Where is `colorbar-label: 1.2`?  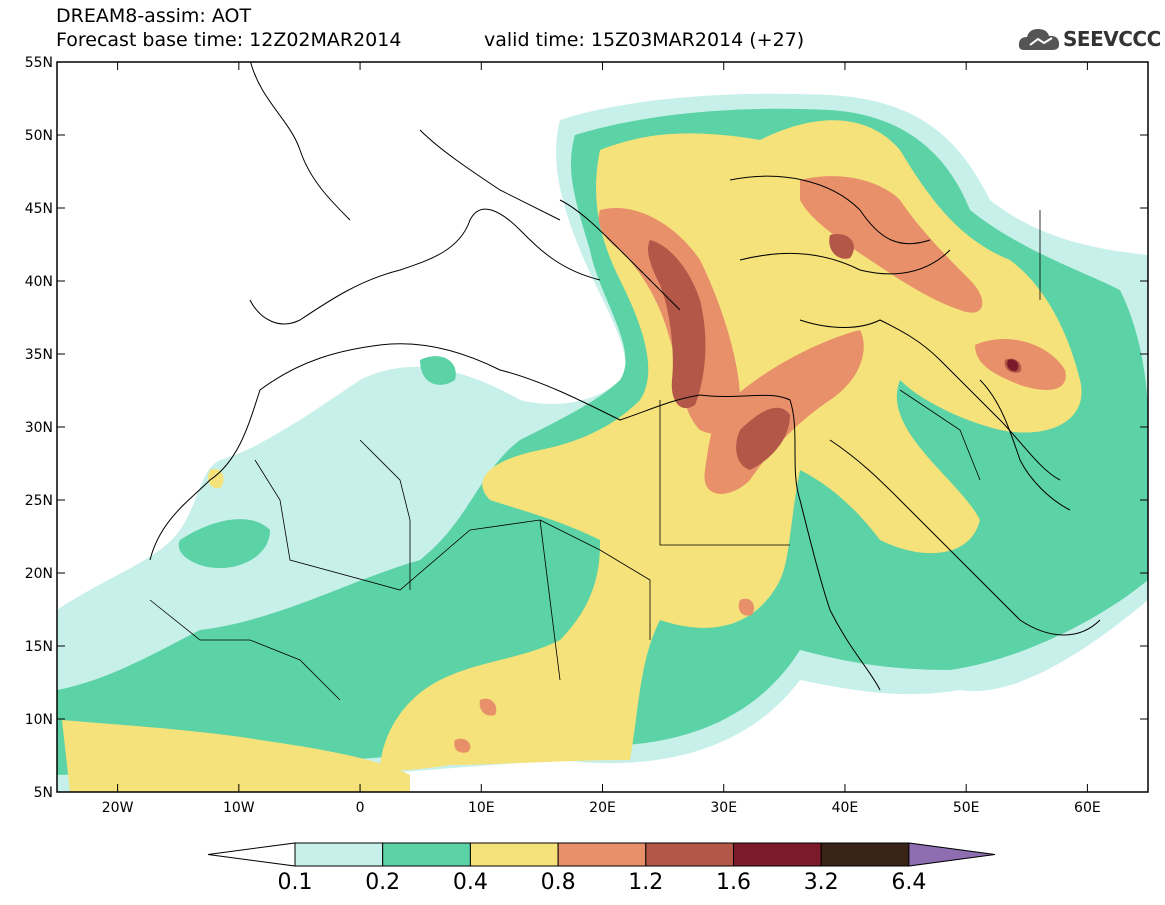
colorbar-label: 1.2 is located at coordinates (646, 882).